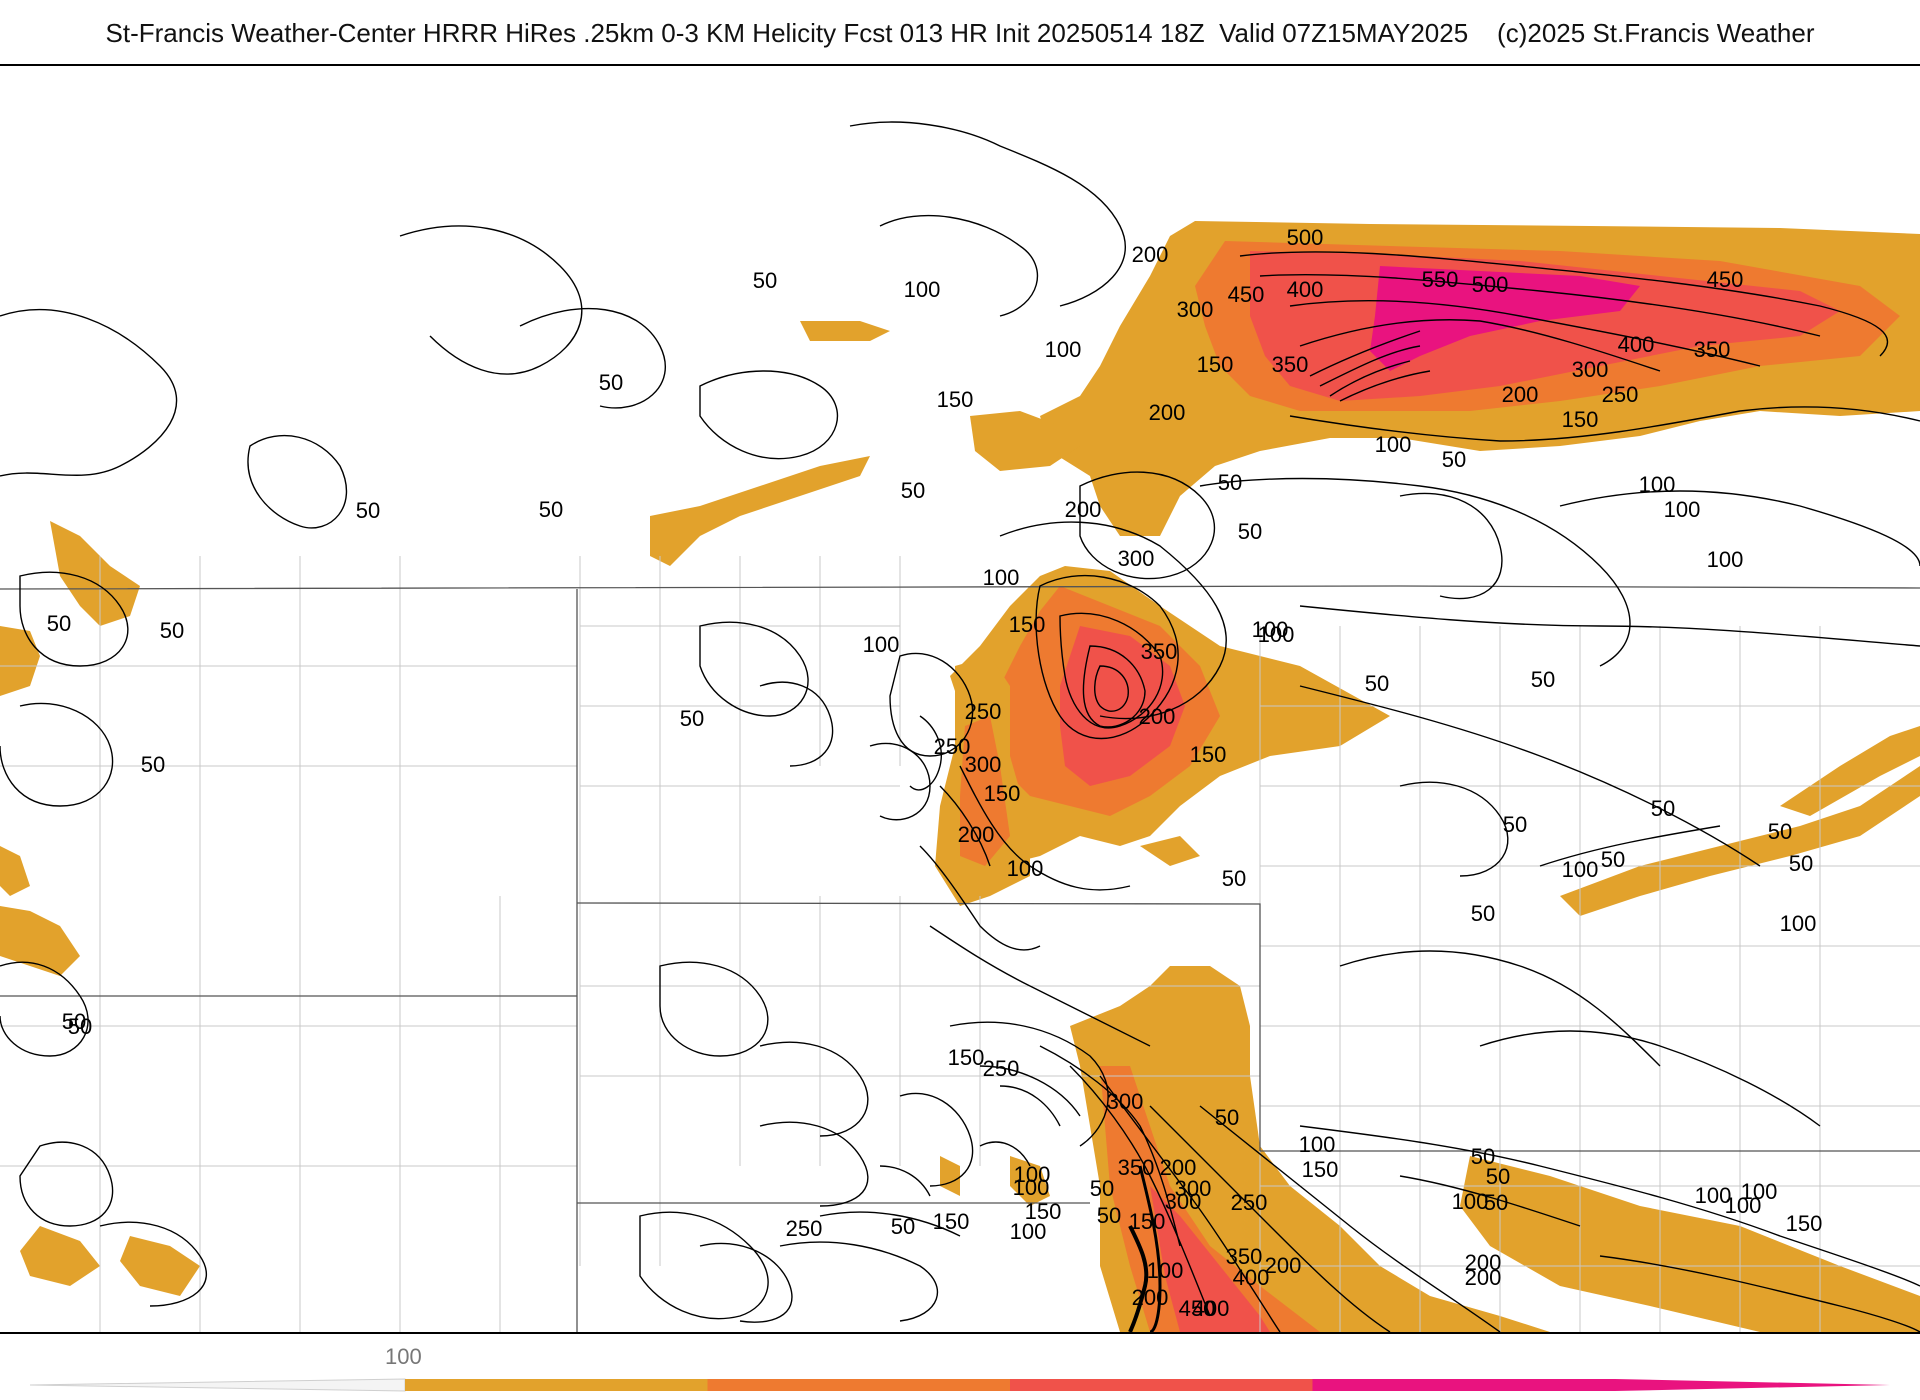 The width and height of the screenshot is (1920, 1400). I want to click on contour-label: 500, so click(1490, 284).